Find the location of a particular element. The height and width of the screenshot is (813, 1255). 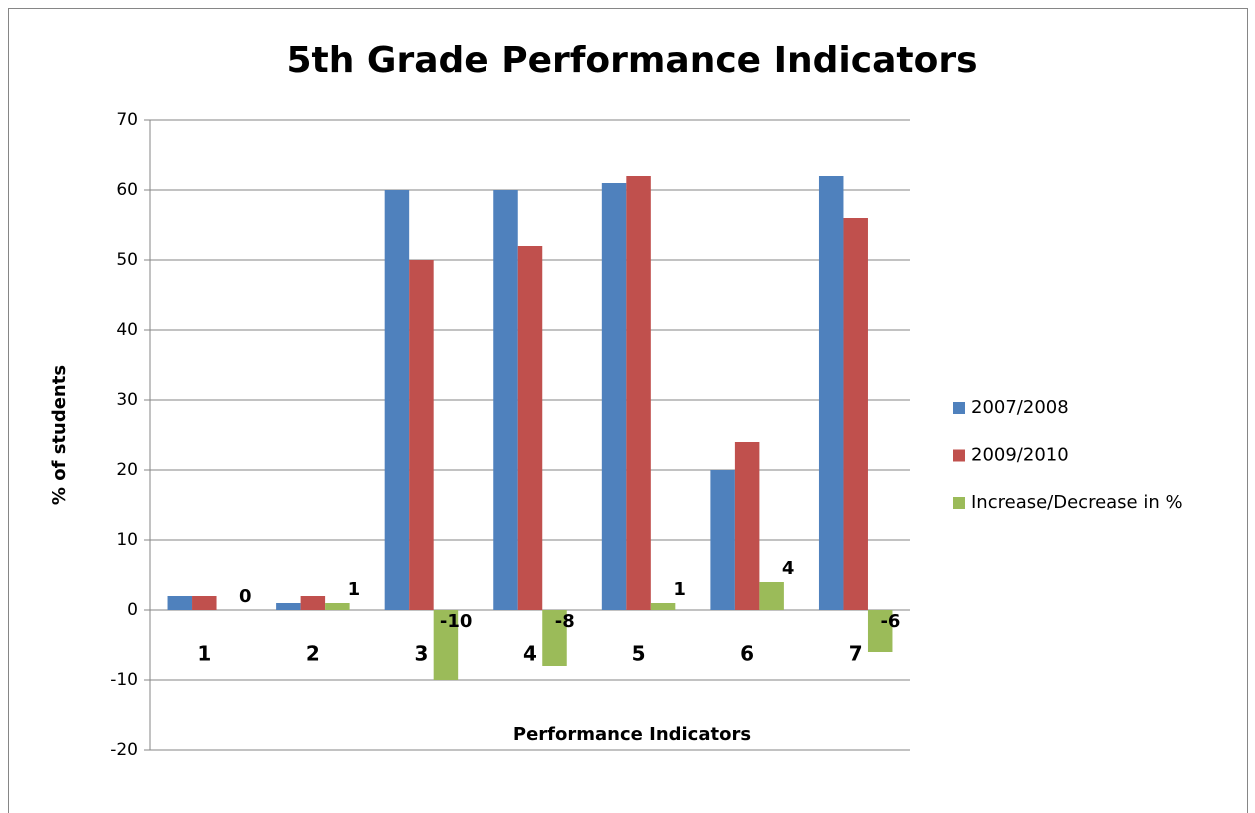

x-axis-title: Performance Indicators is located at coordinates (632, 734).